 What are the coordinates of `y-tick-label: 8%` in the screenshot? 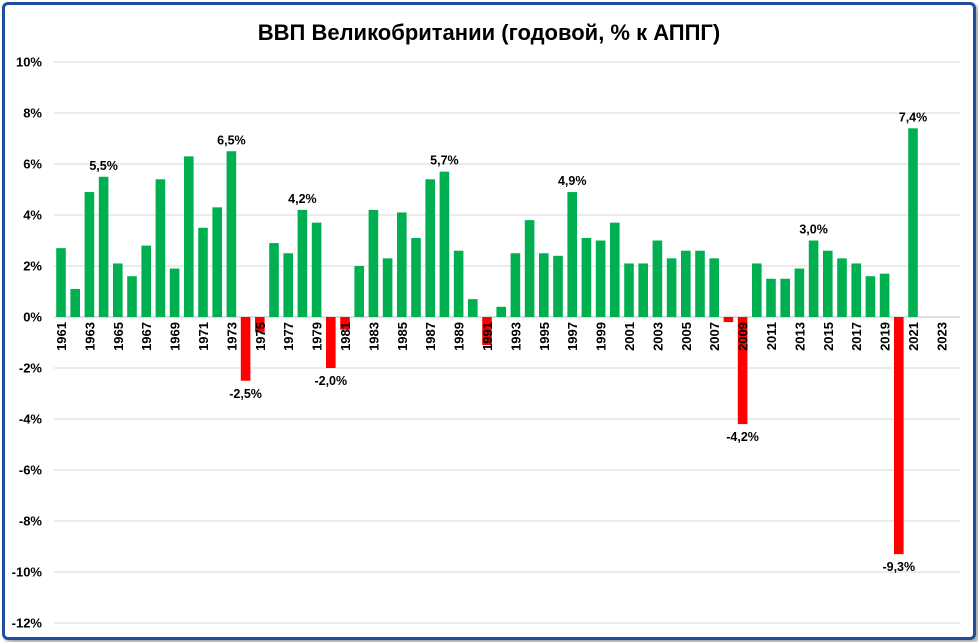 It's located at (32, 113).